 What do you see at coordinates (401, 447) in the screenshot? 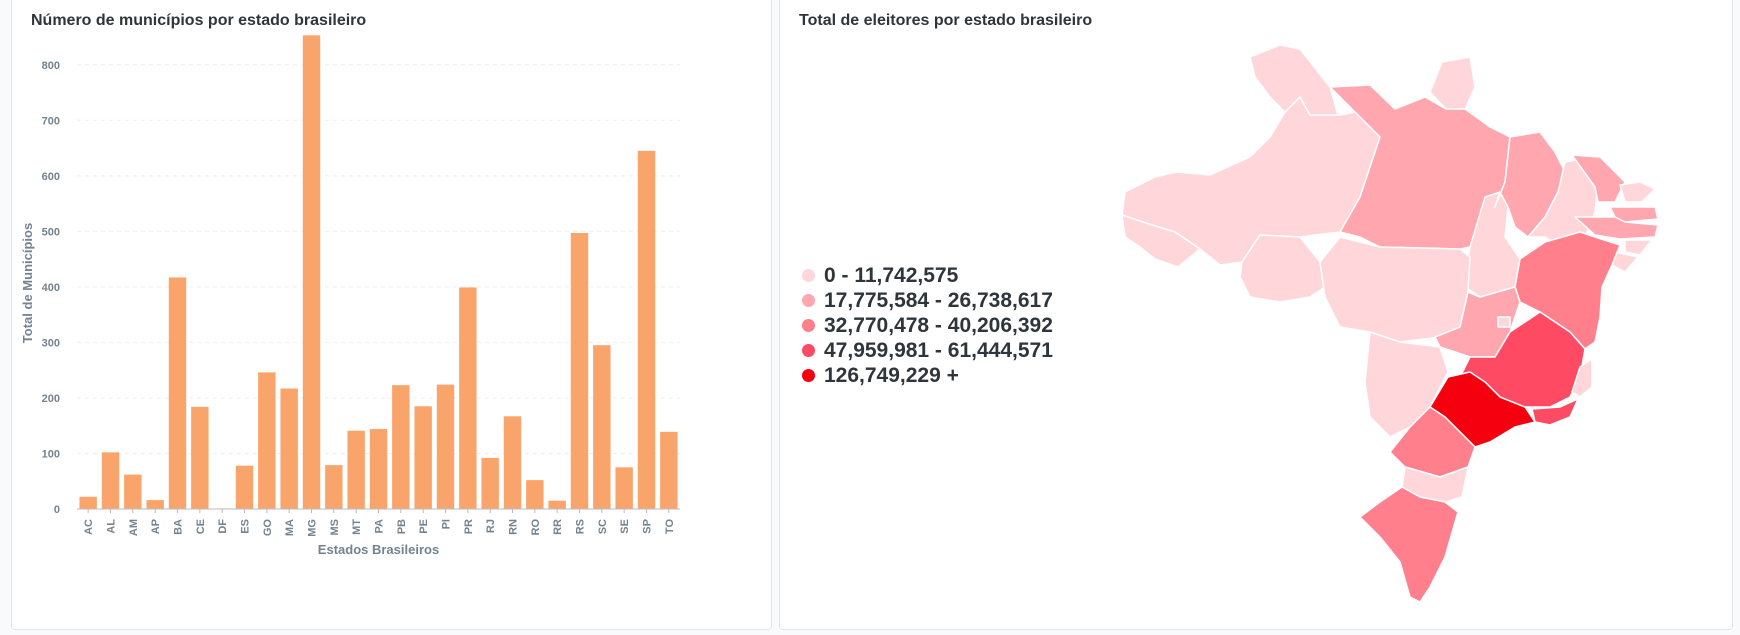
I see `bar-pb` at bounding box center [401, 447].